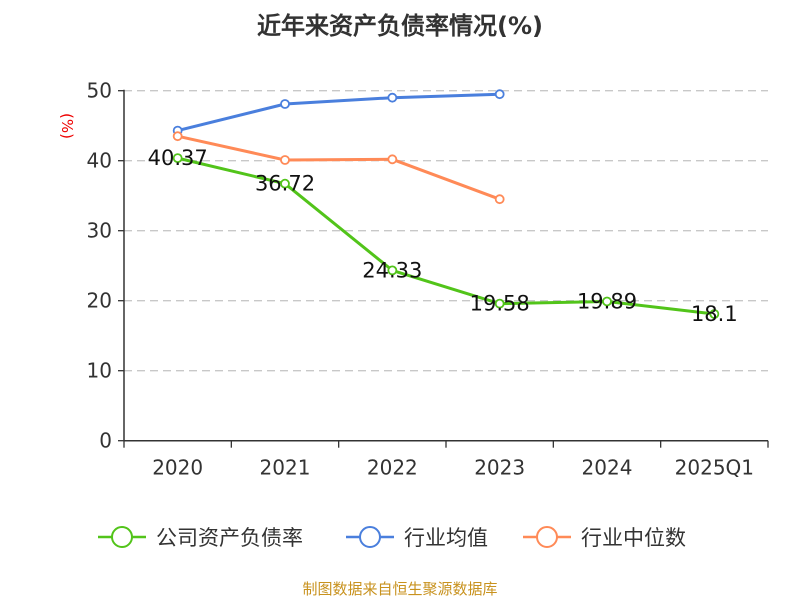 The width and height of the screenshot is (800, 600). I want to click on legend-label: 行业均值, so click(446, 538).